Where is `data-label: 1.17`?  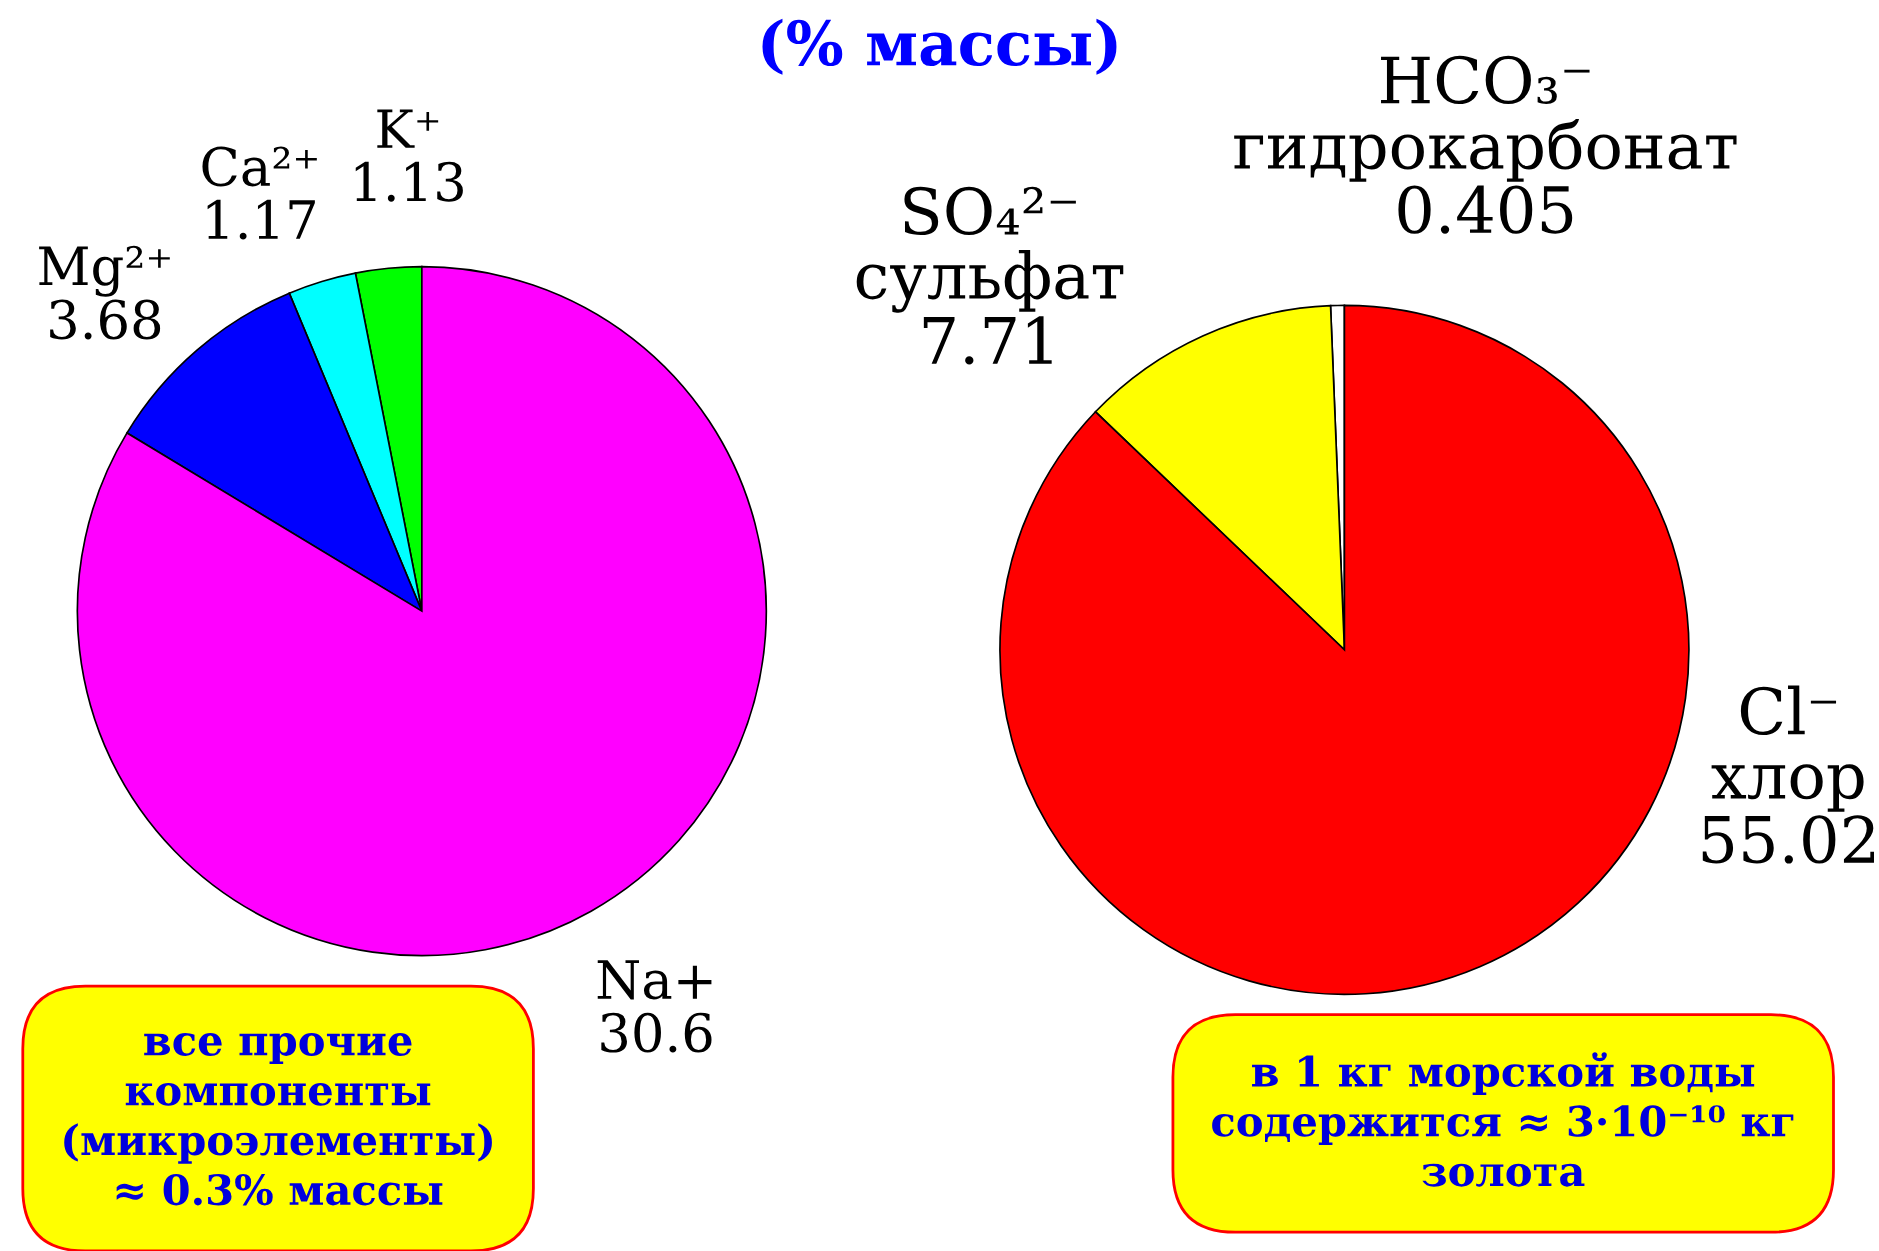
data-label: 1.17 is located at coordinates (261, 219).